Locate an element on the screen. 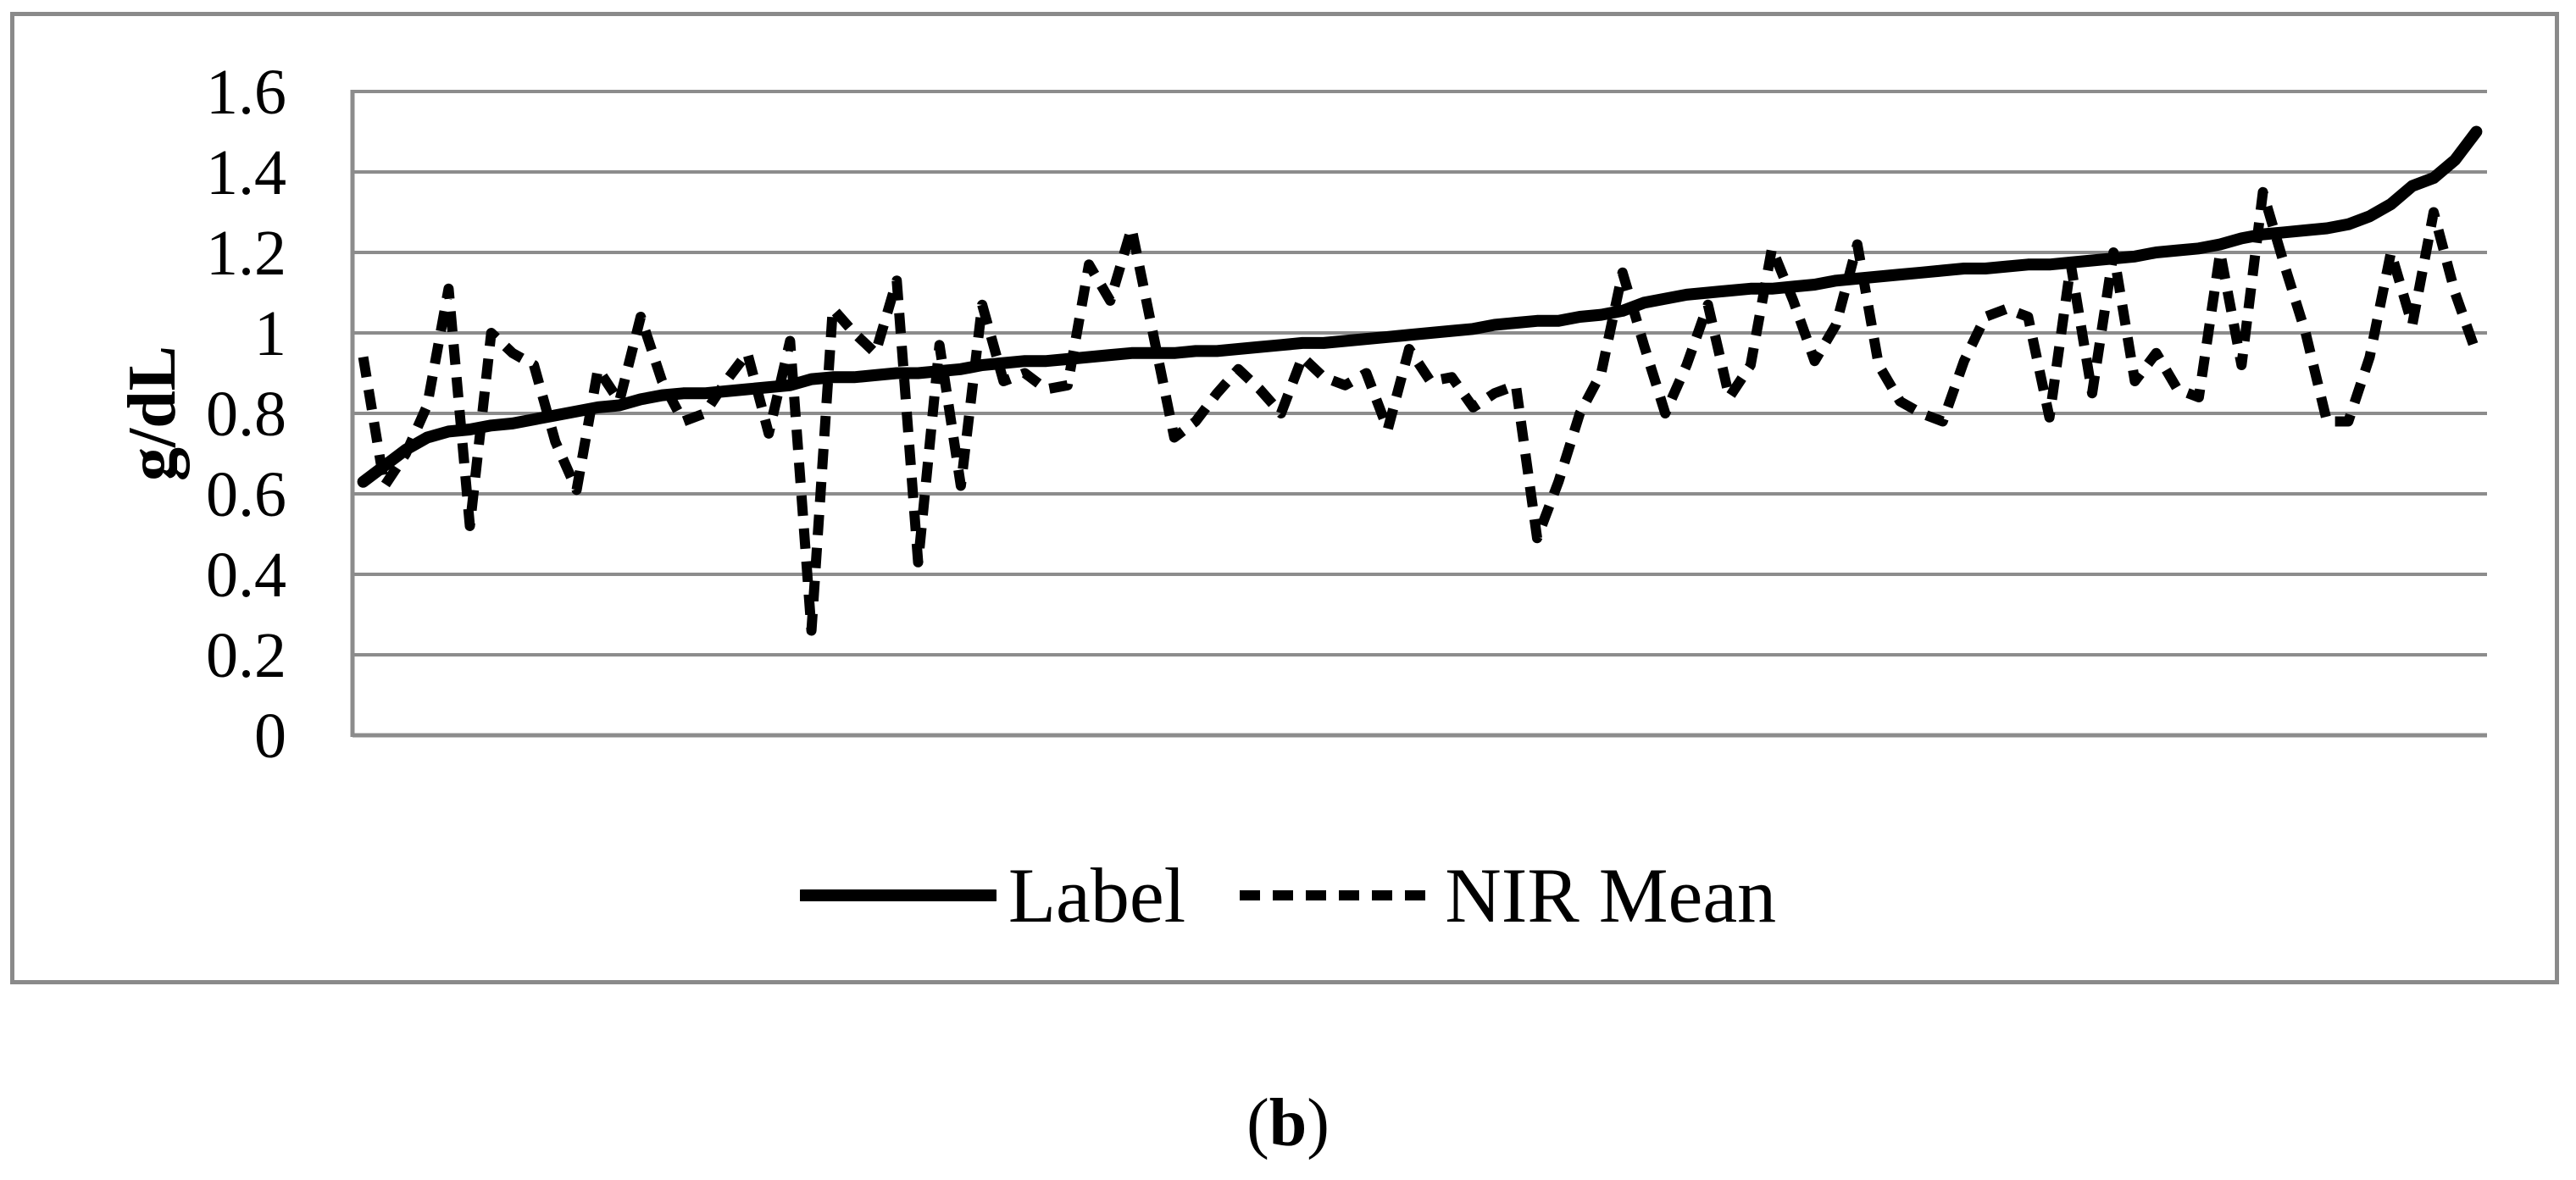  legend: Label NIR Mean is located at coordinates (1288, 896).